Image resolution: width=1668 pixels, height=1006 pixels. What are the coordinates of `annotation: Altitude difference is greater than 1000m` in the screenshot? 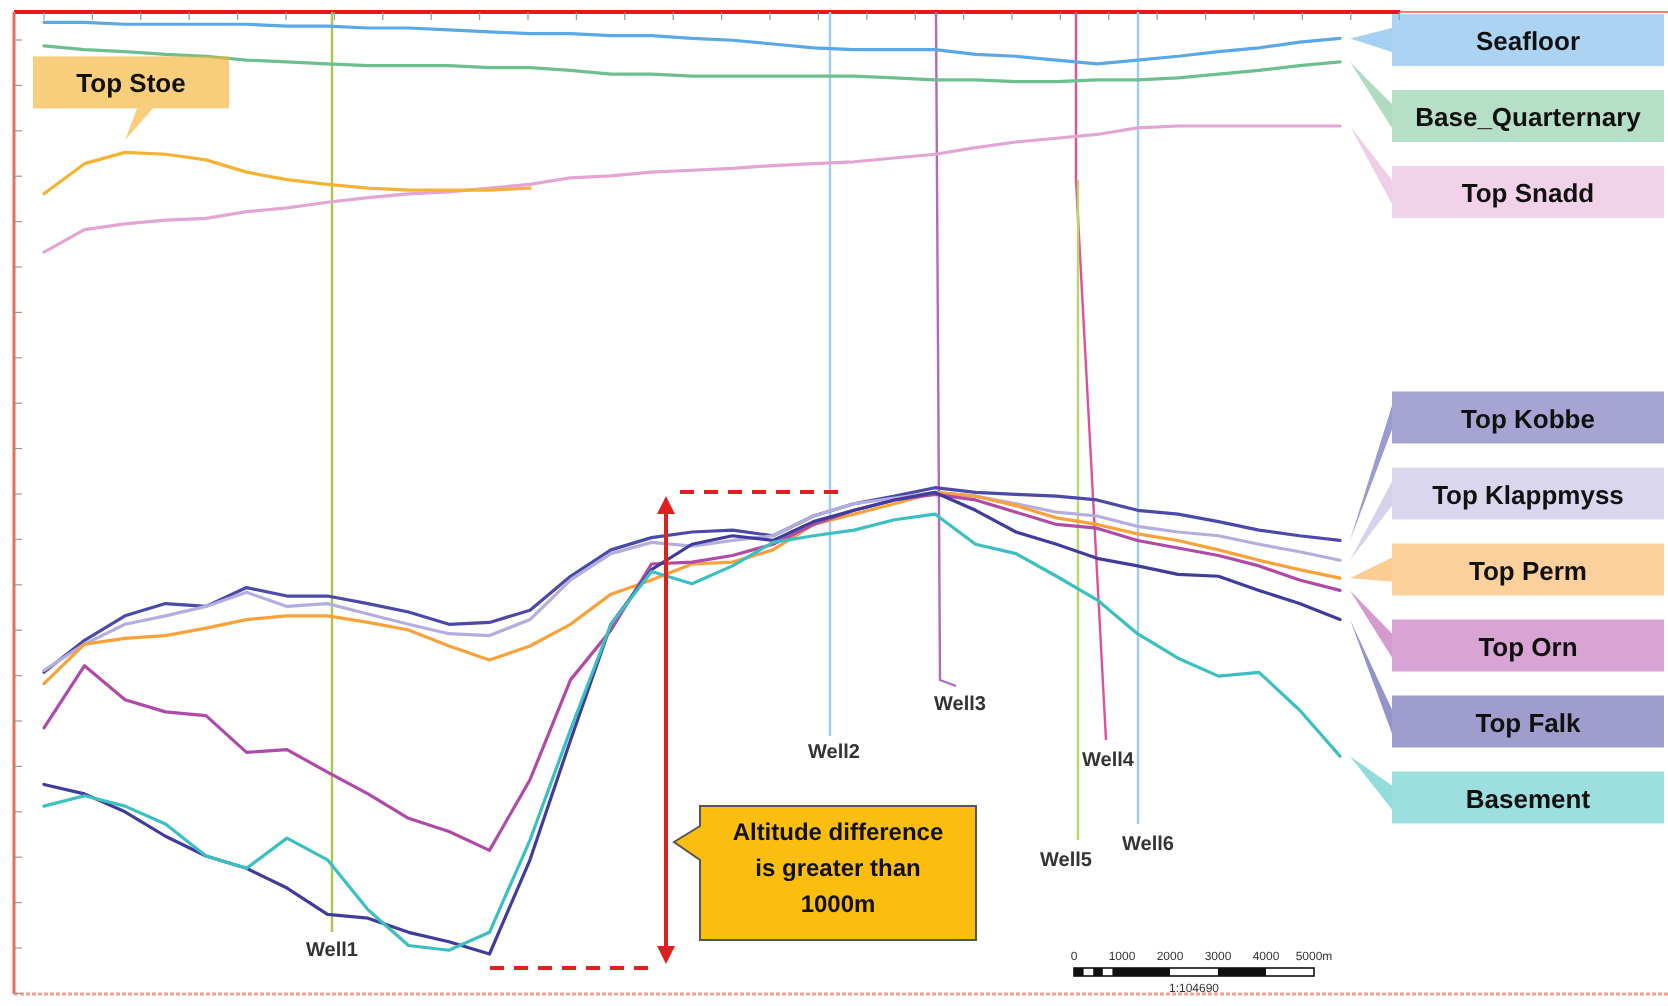 It's located at (838, 868).